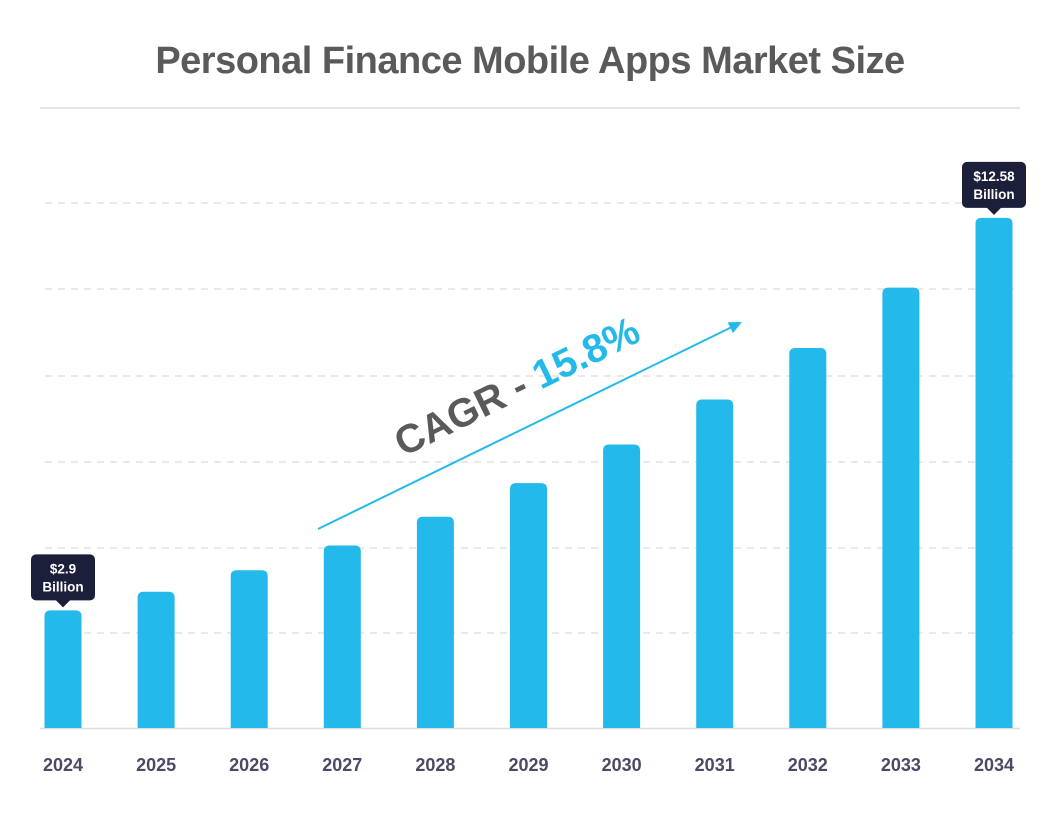  What do you see at coordinates (530, 108) in the screenshot?
I see `title-divider` at bounding box center [530, 108].